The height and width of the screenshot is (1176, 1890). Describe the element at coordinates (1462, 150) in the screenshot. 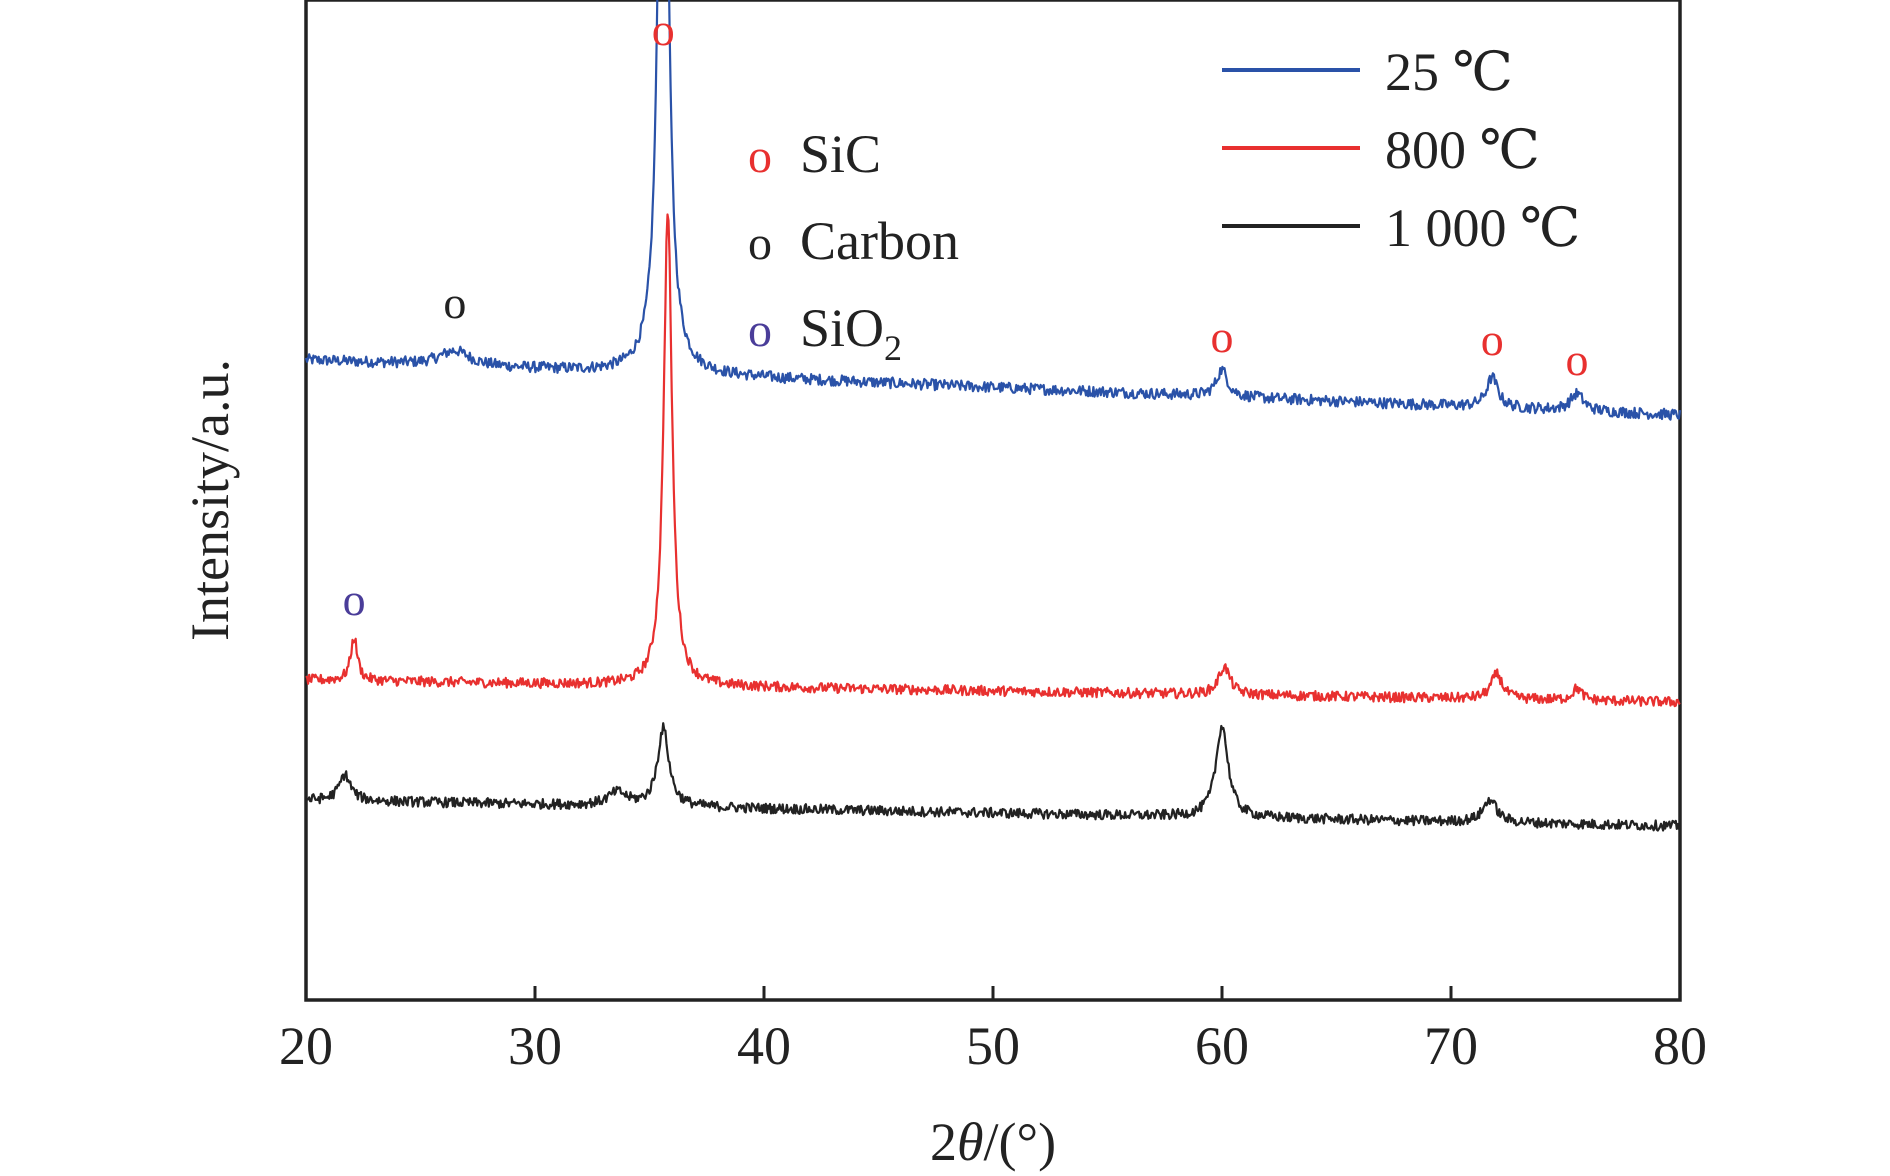

I see `legend-label-1: 800 ℃` at that location.